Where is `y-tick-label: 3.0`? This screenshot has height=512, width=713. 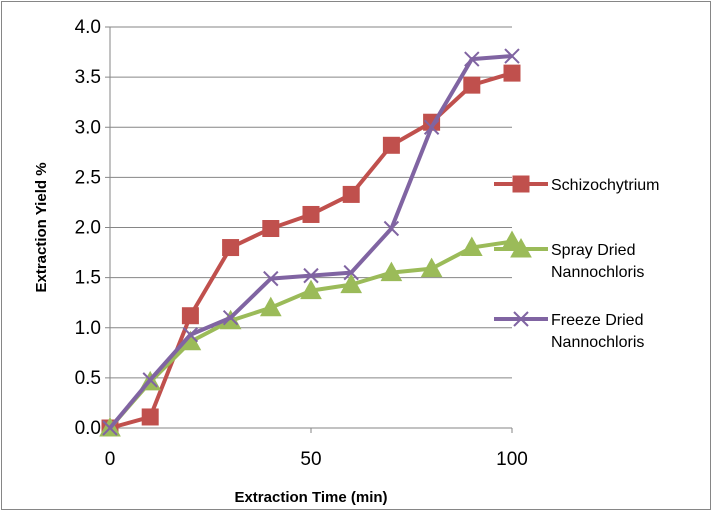 y-tick-label: 3.0 is located at coordinates (88, 127).